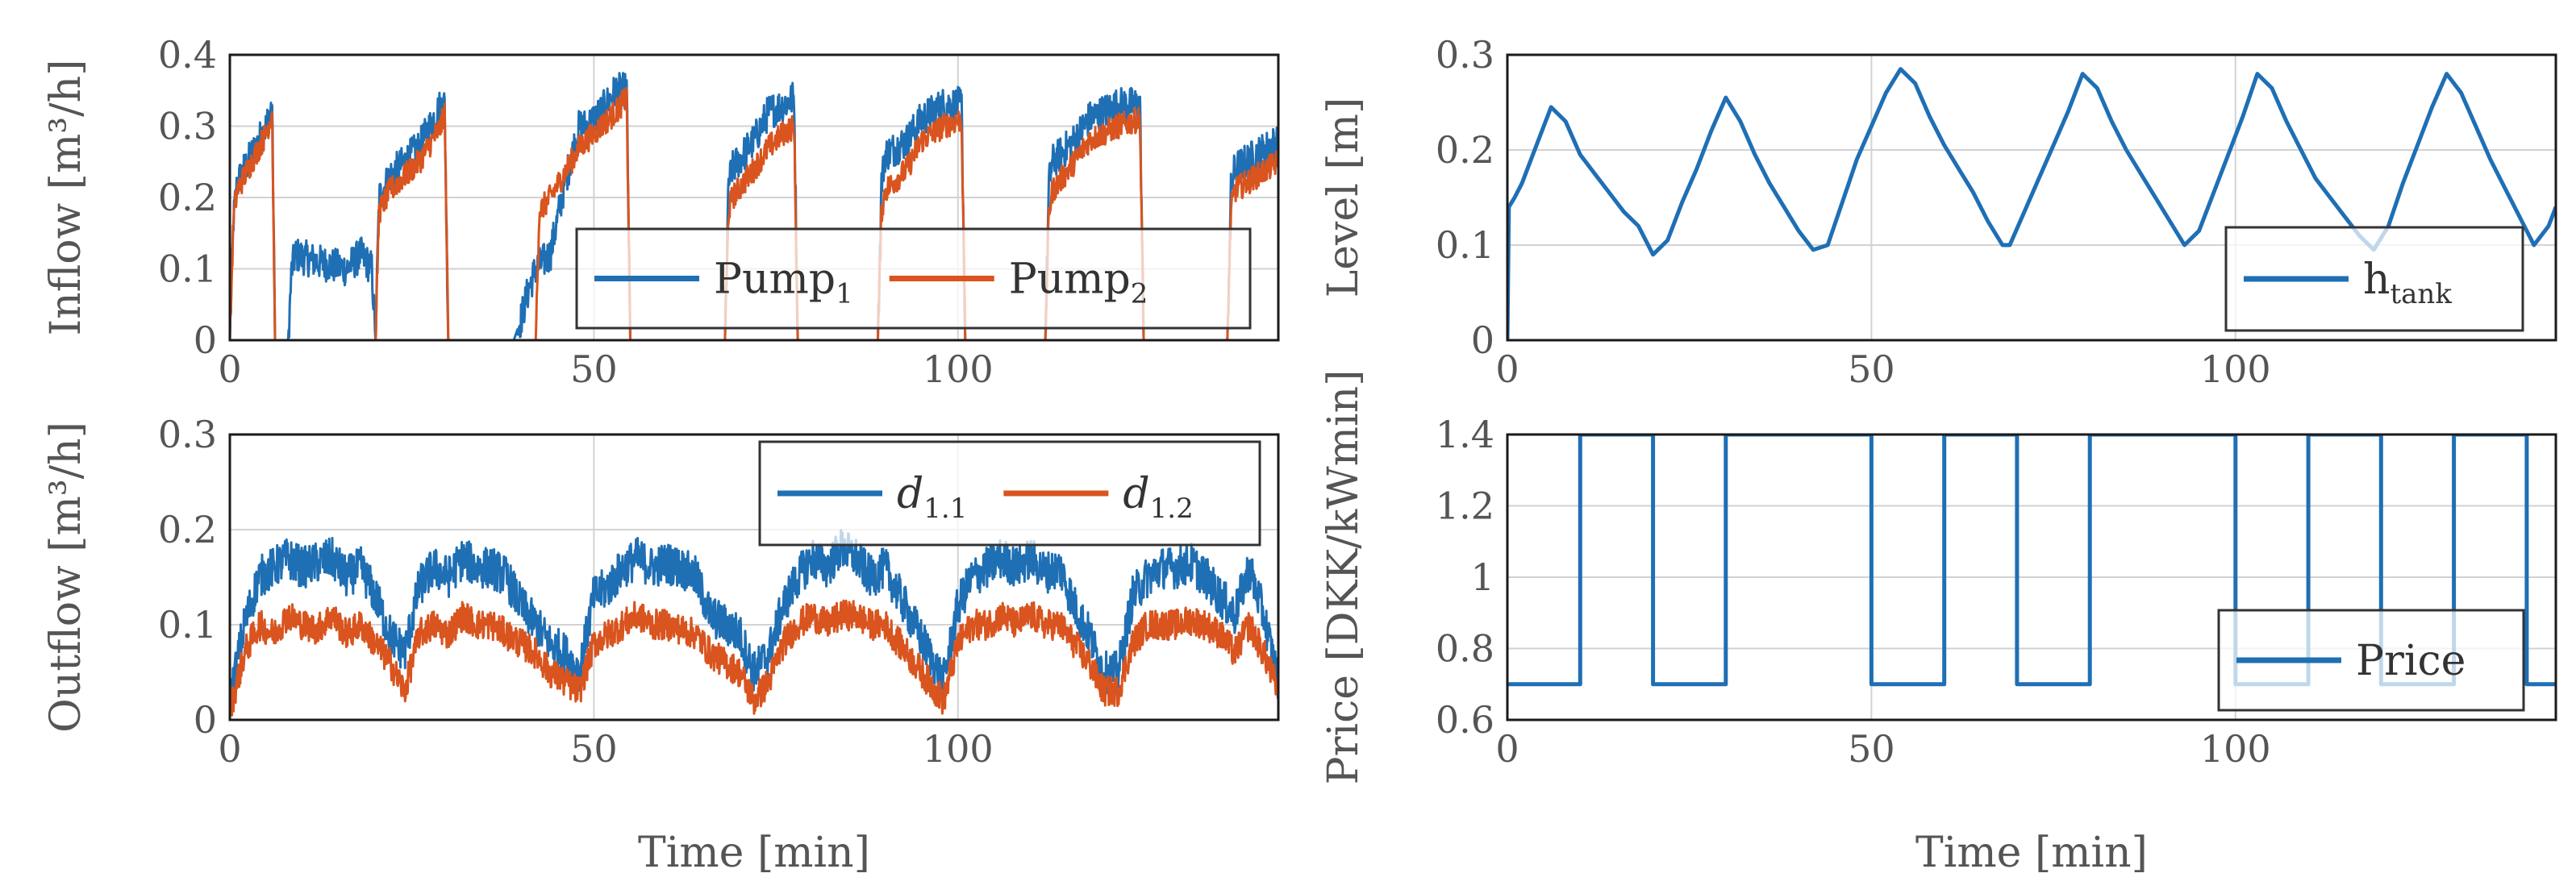  I want to click on legend-label: Price, so click(2411, 661).